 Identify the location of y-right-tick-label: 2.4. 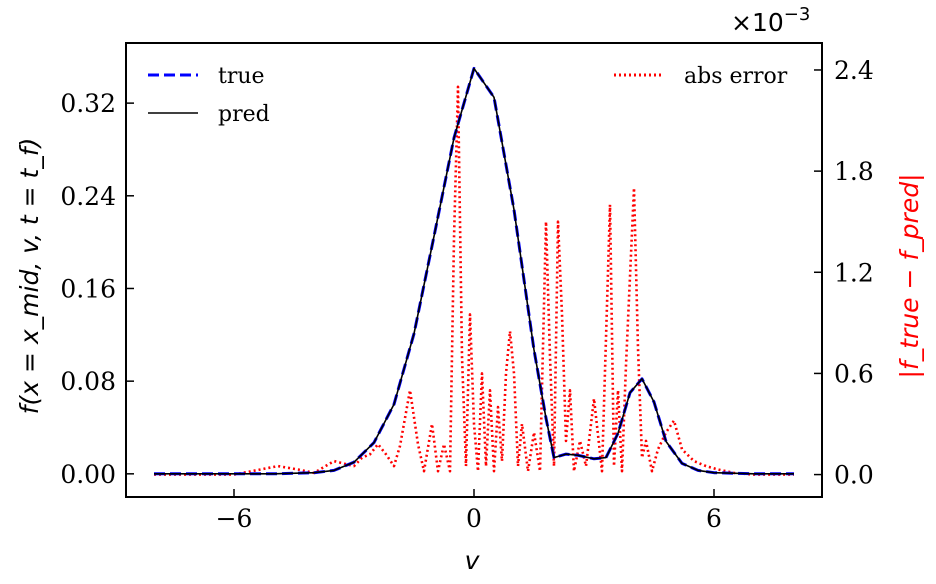
(854, 70).